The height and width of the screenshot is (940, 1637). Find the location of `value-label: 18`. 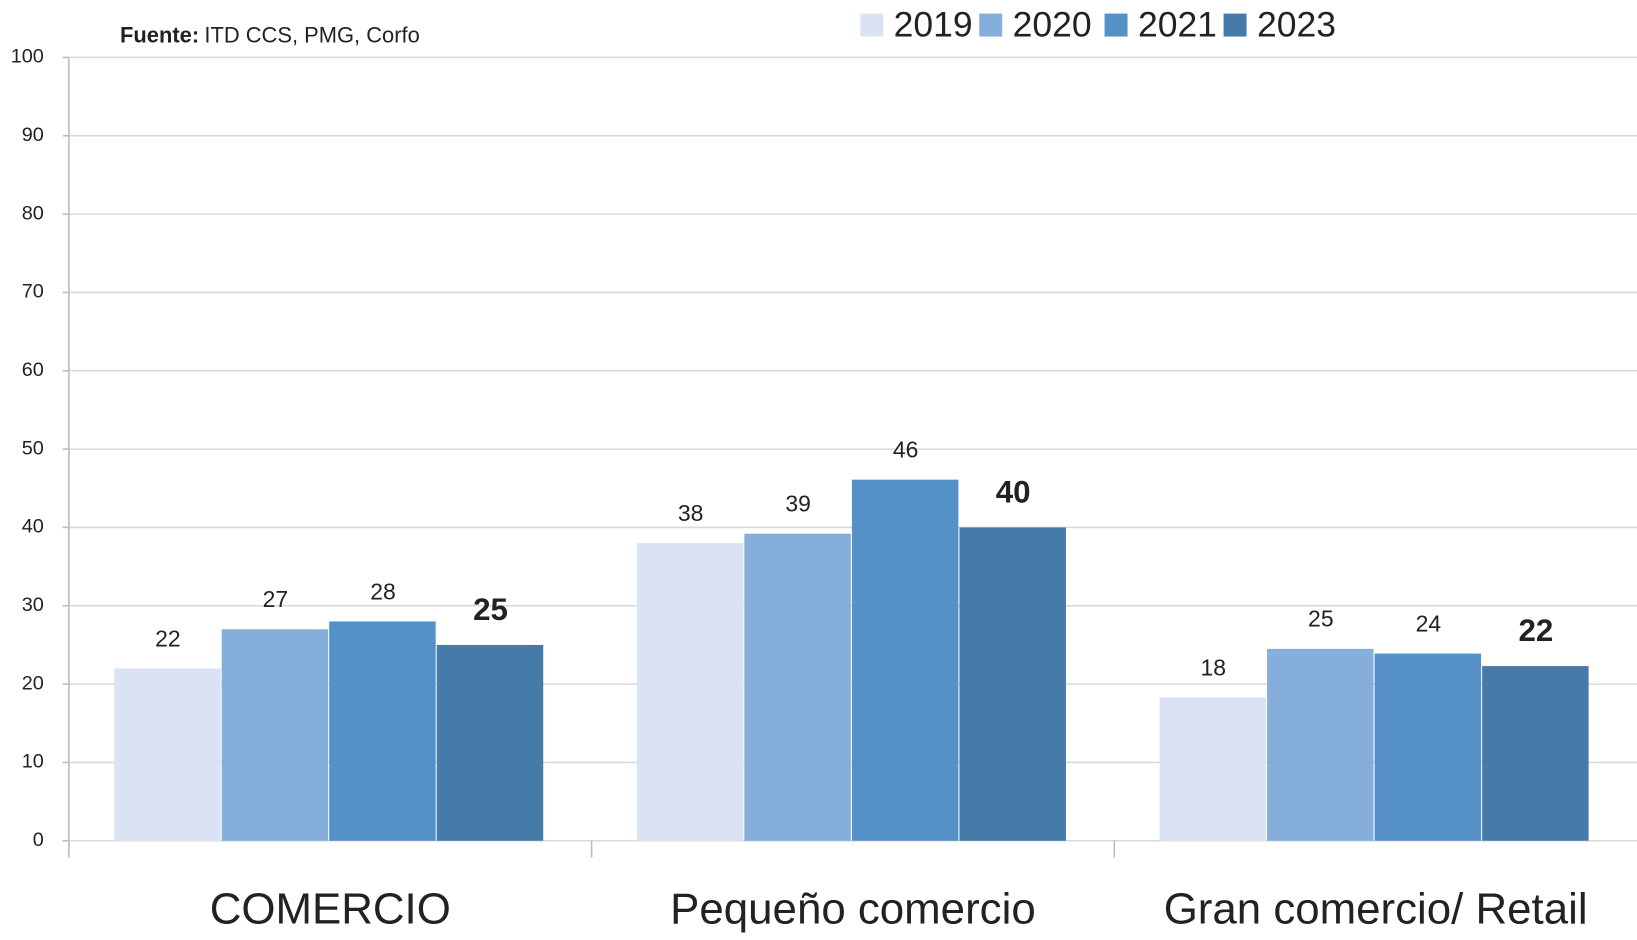

value-label: 18 is located at coordinates (1214, 667).